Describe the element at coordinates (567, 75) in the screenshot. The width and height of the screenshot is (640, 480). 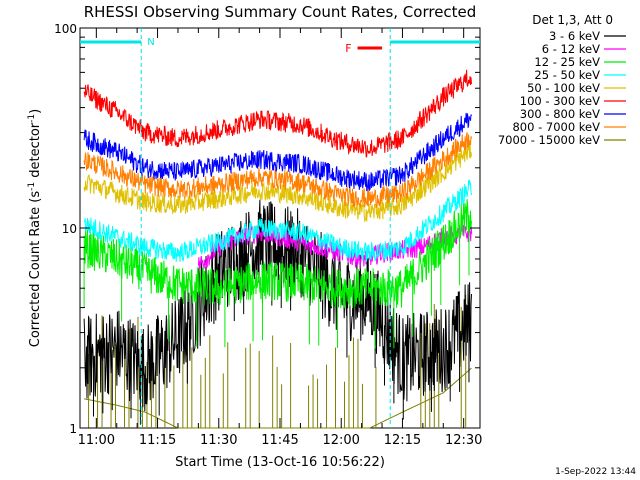
I see `legend-label: 25 - 50 keV` at that location.